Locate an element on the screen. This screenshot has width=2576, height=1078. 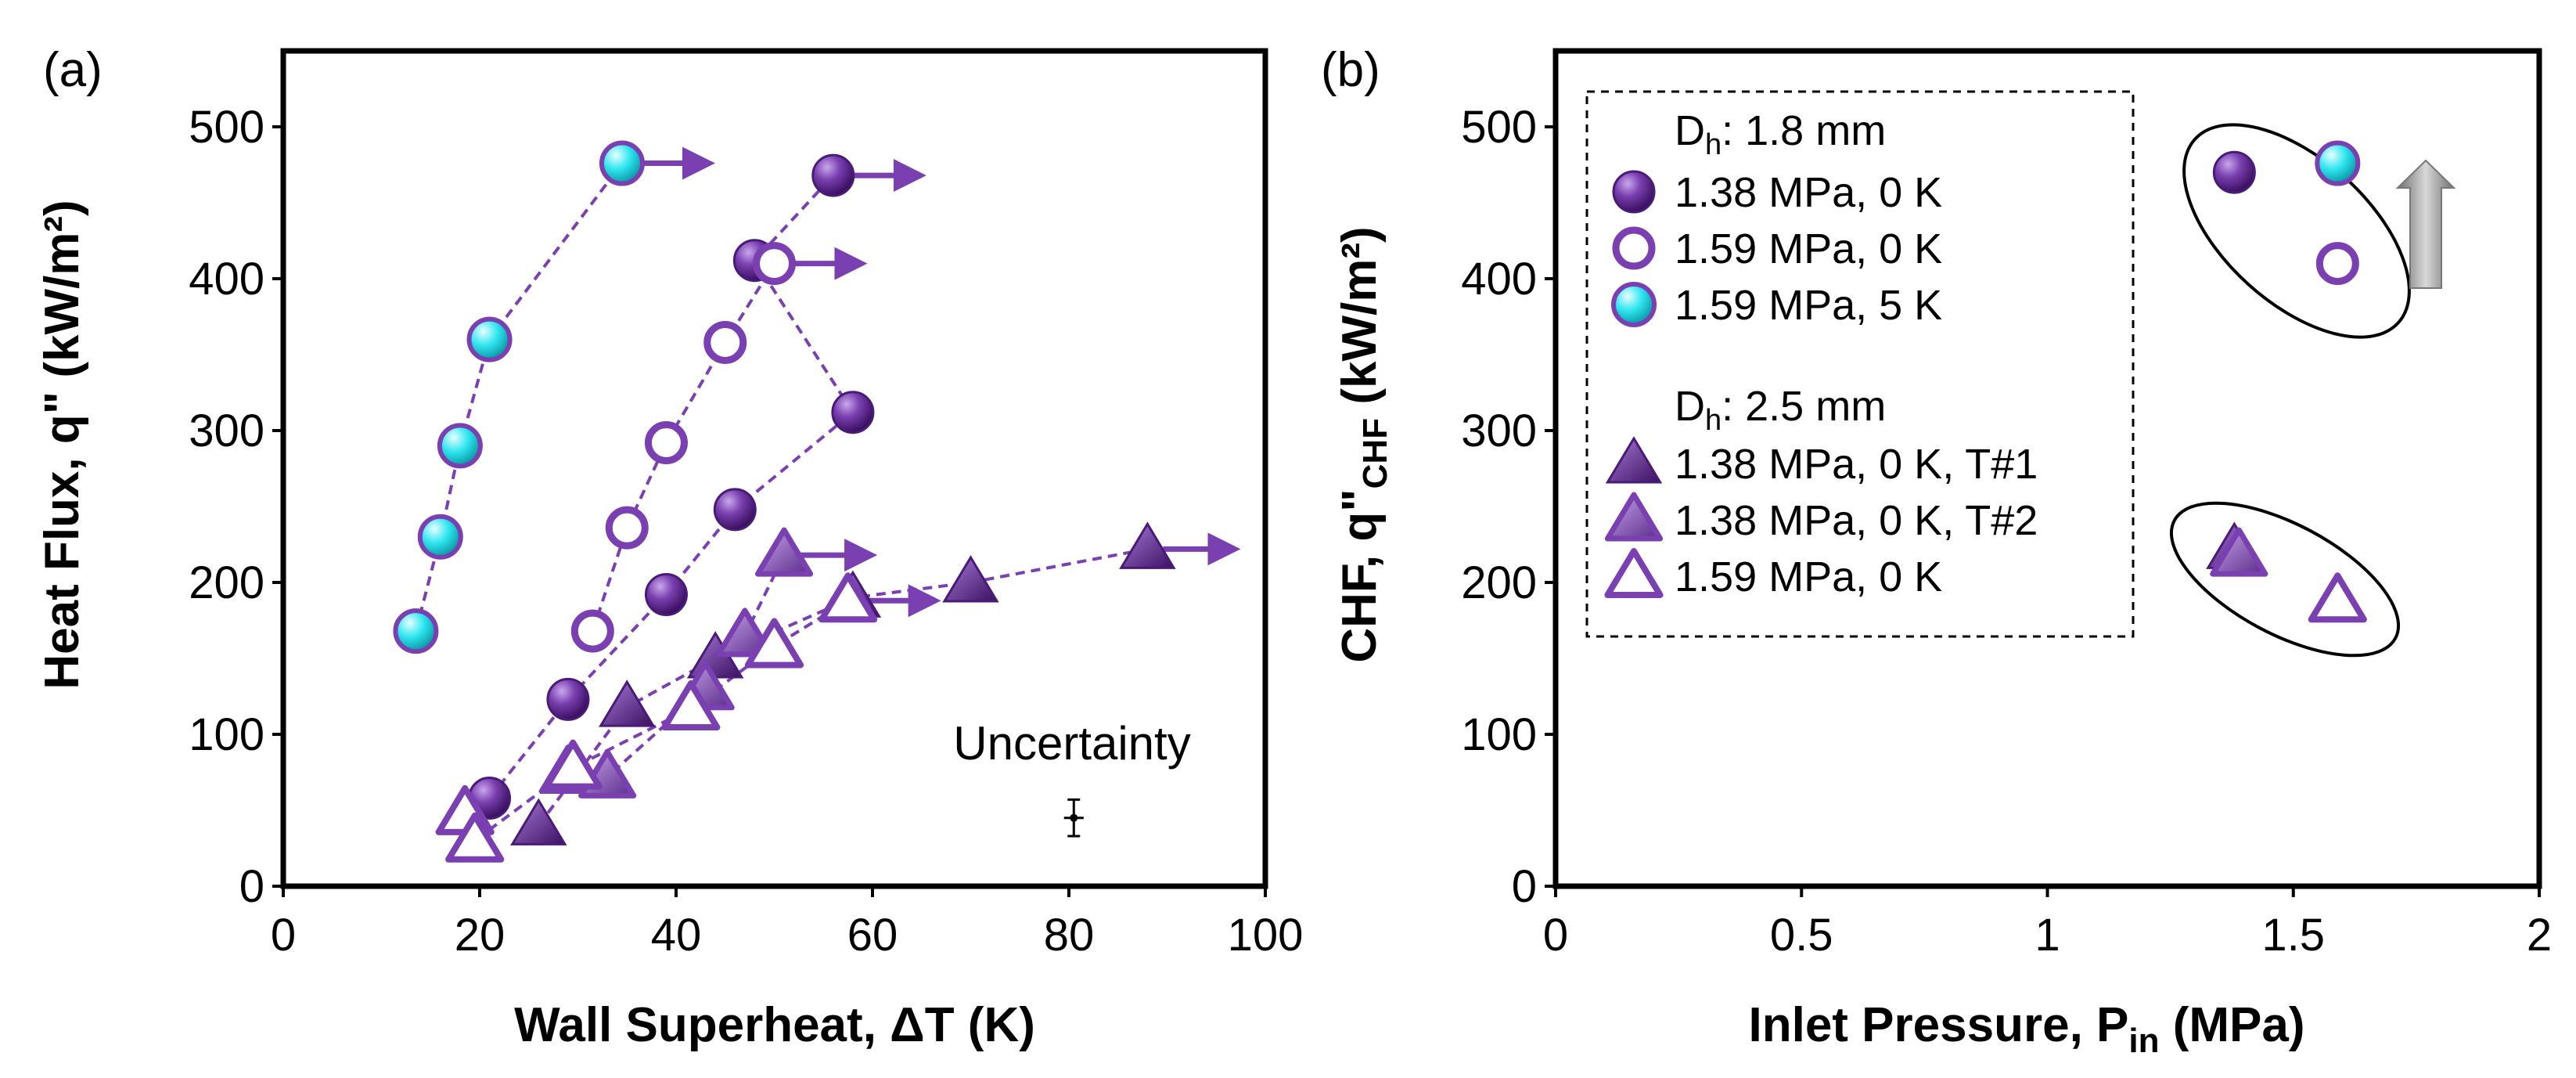
legend-group1-title: Dh: 1.8 mm is located at coordinates (1781, 134).